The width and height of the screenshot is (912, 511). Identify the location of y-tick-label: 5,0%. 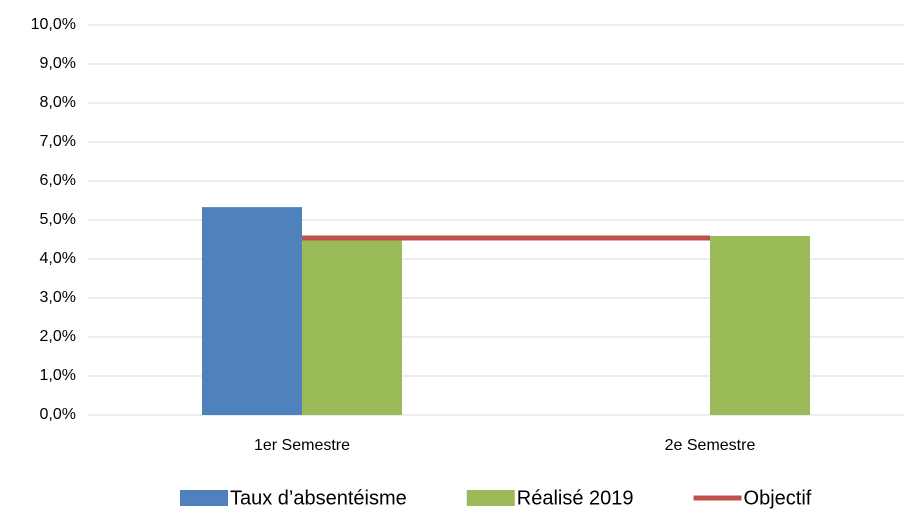
(58, 219).